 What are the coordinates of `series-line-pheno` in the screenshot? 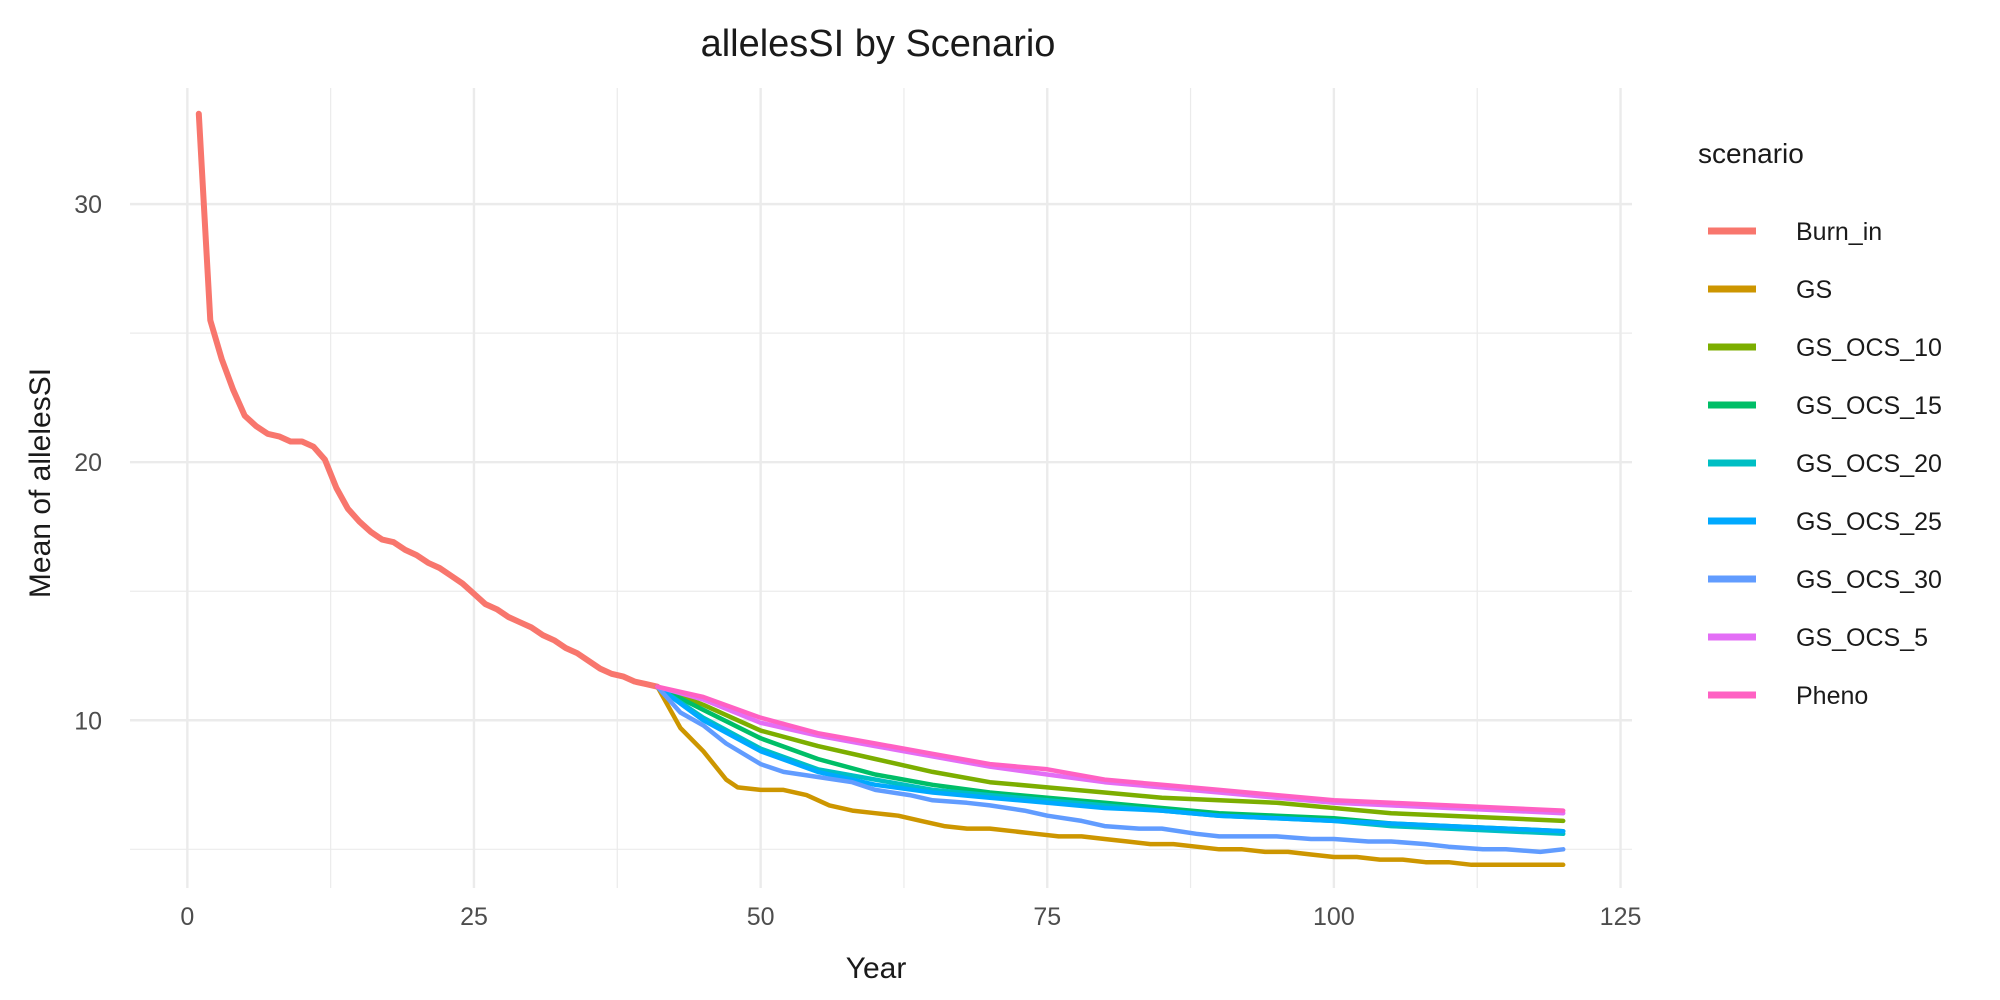 It's located at (1110, 748).